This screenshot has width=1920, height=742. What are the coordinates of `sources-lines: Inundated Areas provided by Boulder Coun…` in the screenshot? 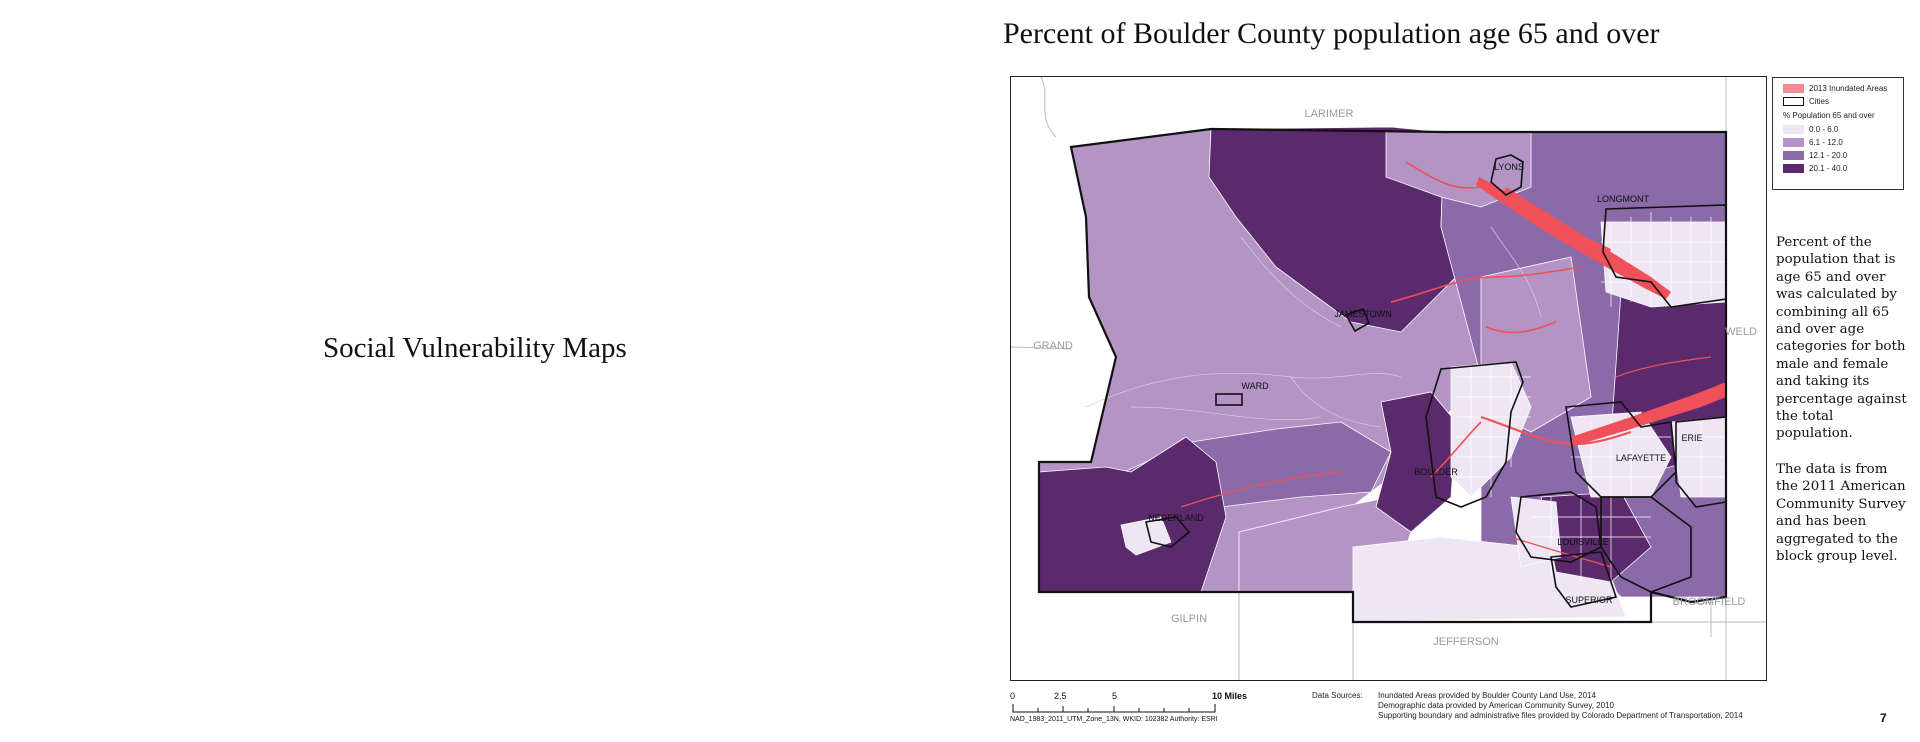 It's located at (1560, 706).